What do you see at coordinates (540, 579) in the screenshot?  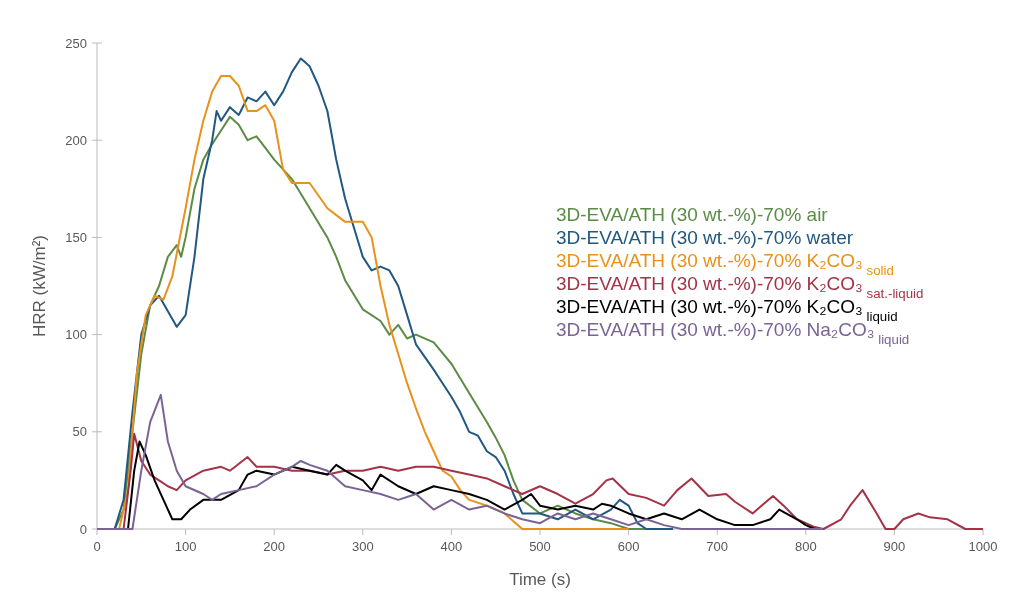 I see `x-axis-title: Time (s)` at bounding box center [540, 579].